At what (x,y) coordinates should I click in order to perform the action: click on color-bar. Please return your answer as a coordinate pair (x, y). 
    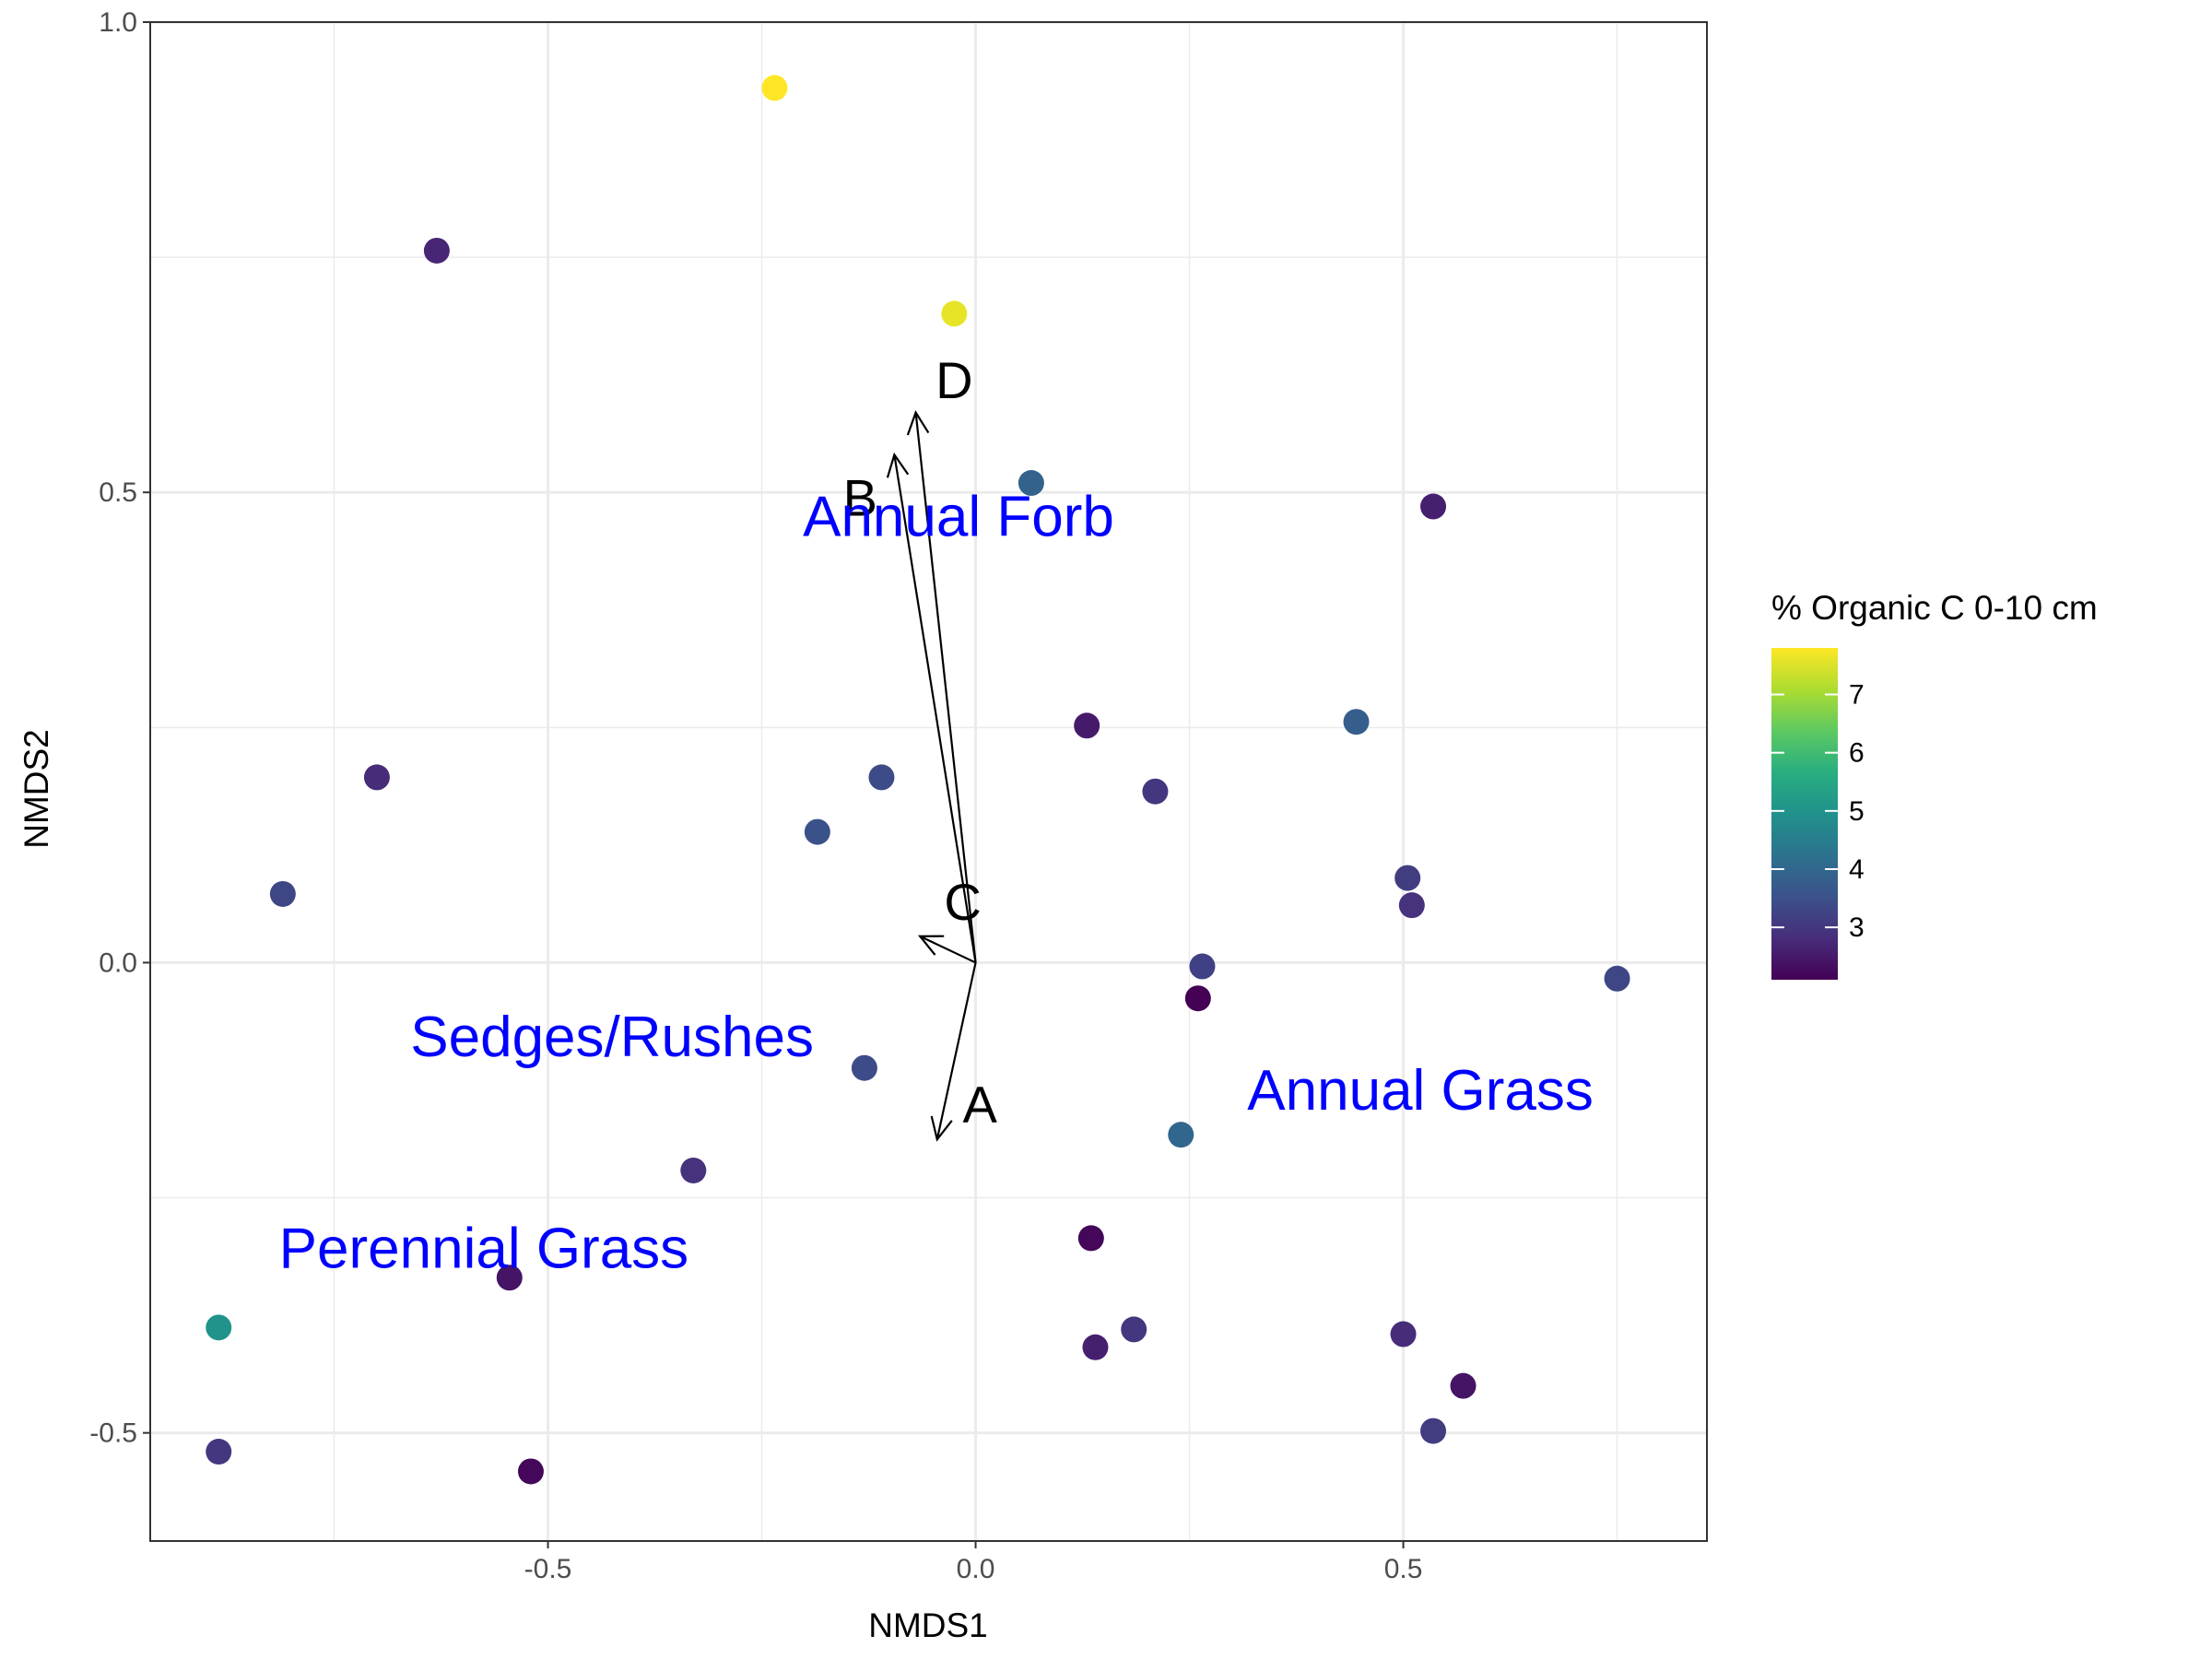
    Looking at the image, I should click on (1804, 814).